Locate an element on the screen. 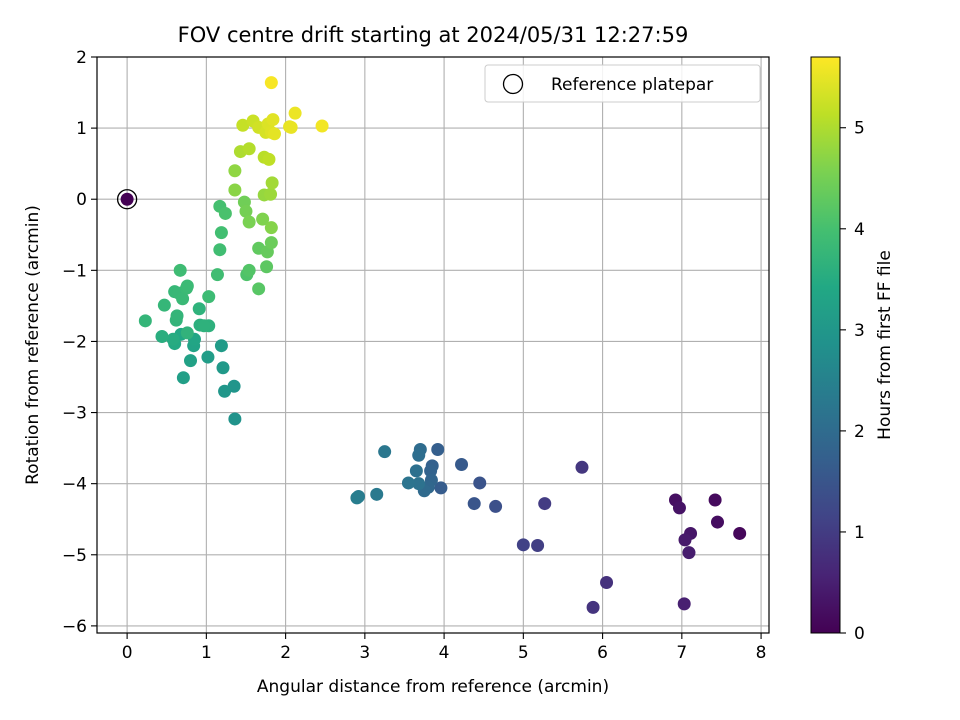 The height and width of the screenshot is (720, 960). y-axis-label: Rotation from reference (arcmin) is located at coordinates (33, 345).